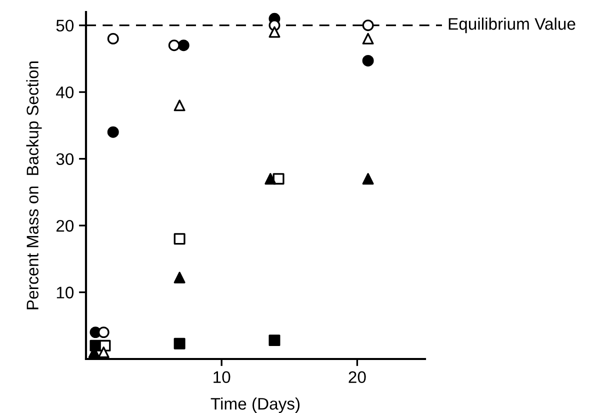  I want to click on ref-line-label: Equilibrium Value, so click(512, 26).